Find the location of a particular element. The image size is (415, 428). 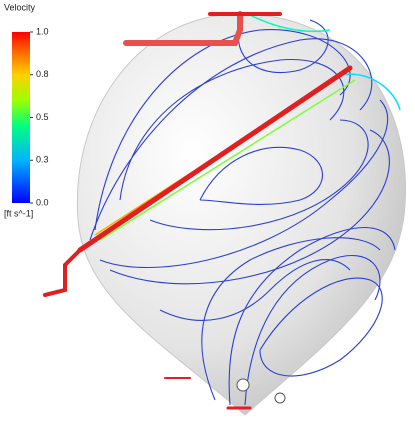

legend-ticks: 1.0 0.8 0.5 0.3 0.0 is located at coordinates (39, 116).